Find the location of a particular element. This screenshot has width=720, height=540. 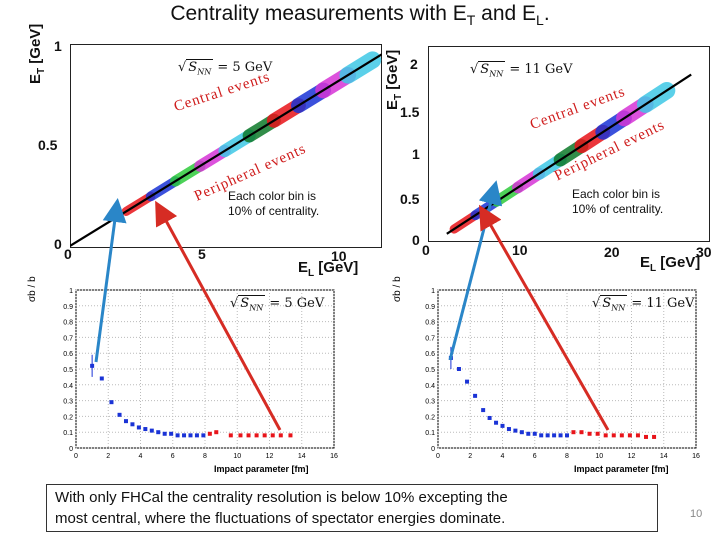

x-tick-label: 10 is located at coordinates (237, 456).